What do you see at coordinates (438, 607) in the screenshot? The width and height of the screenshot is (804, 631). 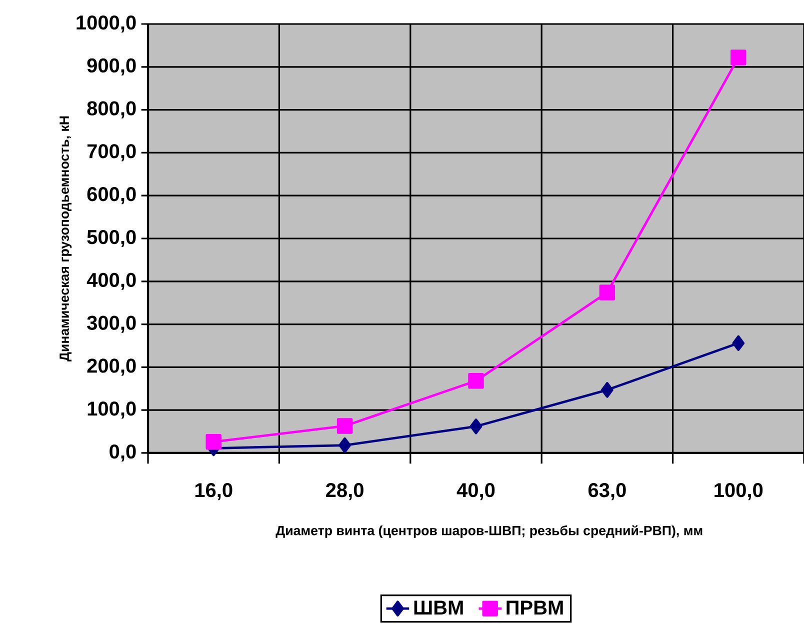 I see `legend-label: ШВМ` at bounding box center [438, 607].